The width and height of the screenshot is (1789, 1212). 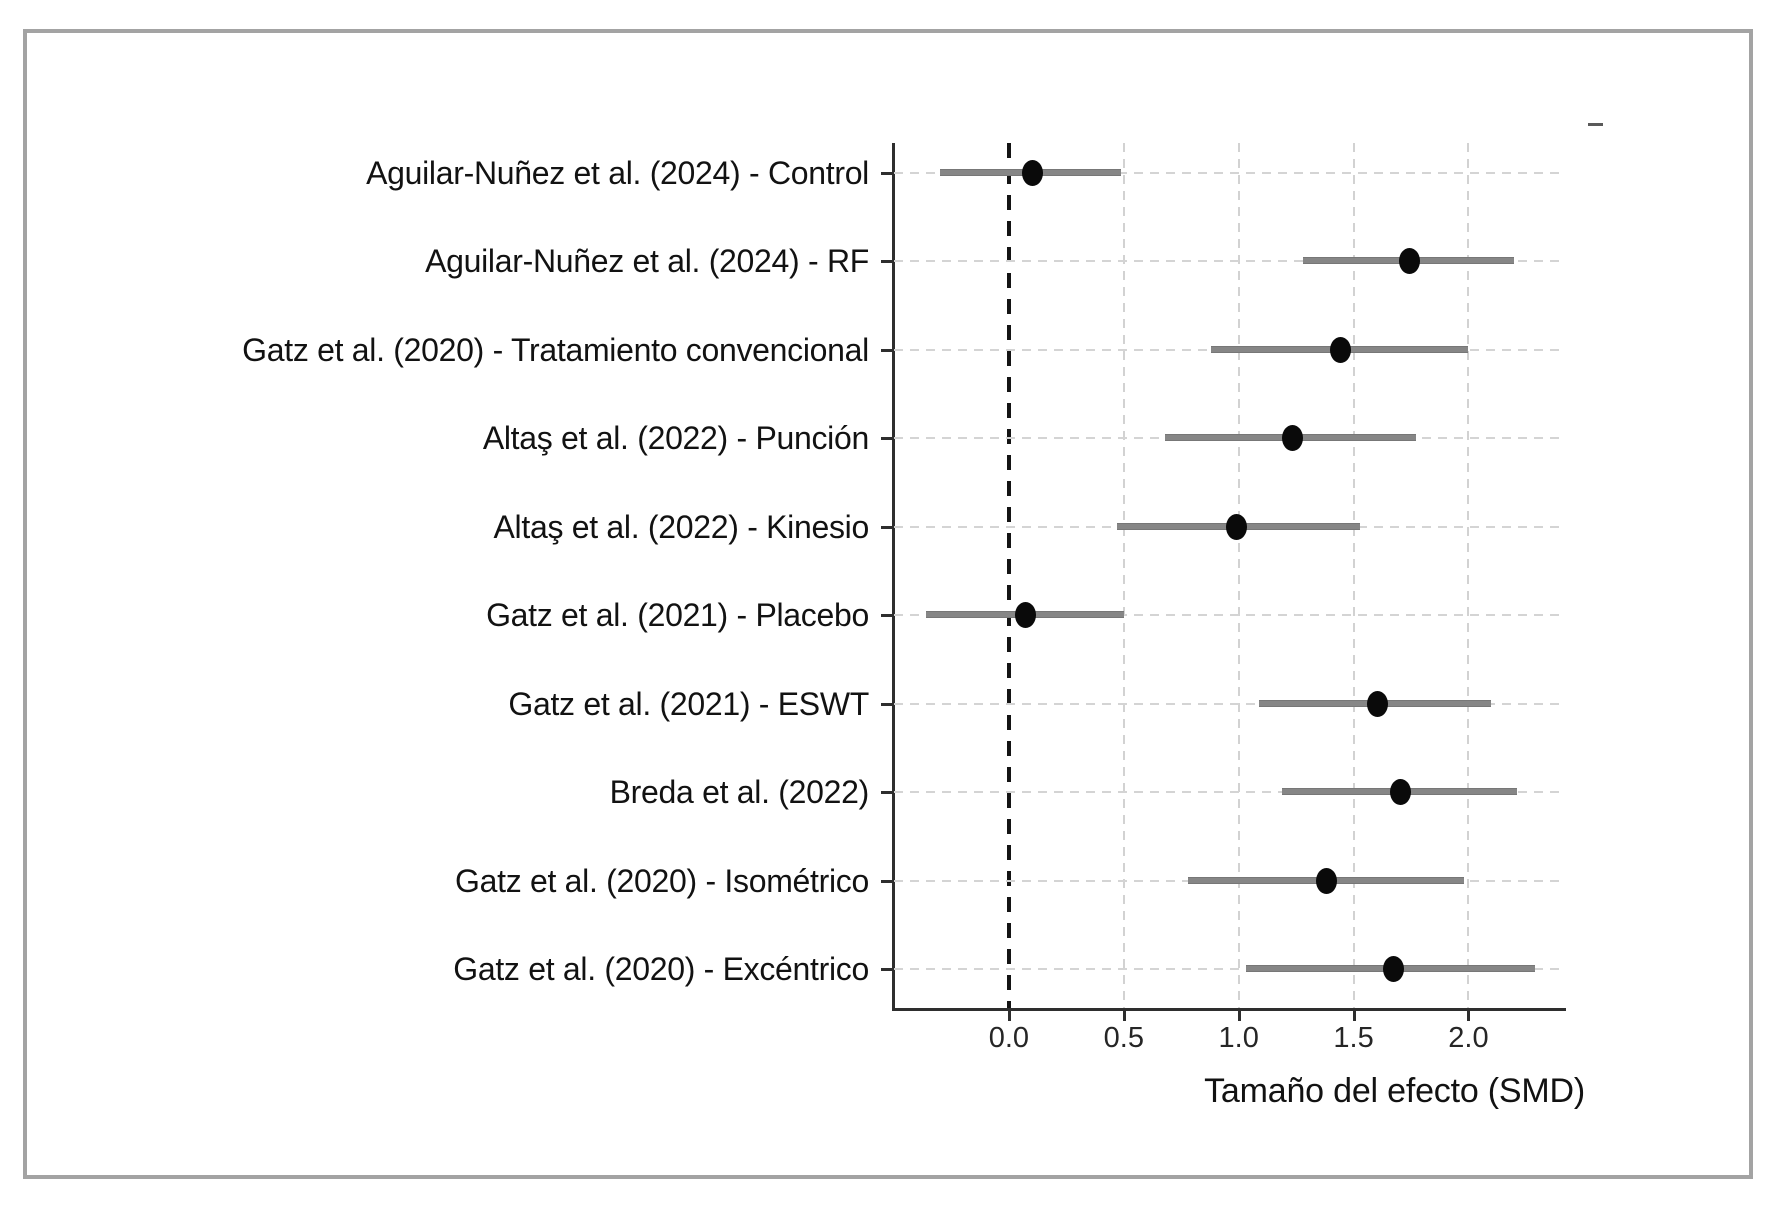 I want to click on study-row-label: Gatz et al. (2020) - Excéntrico, so click(x=661, y=969).